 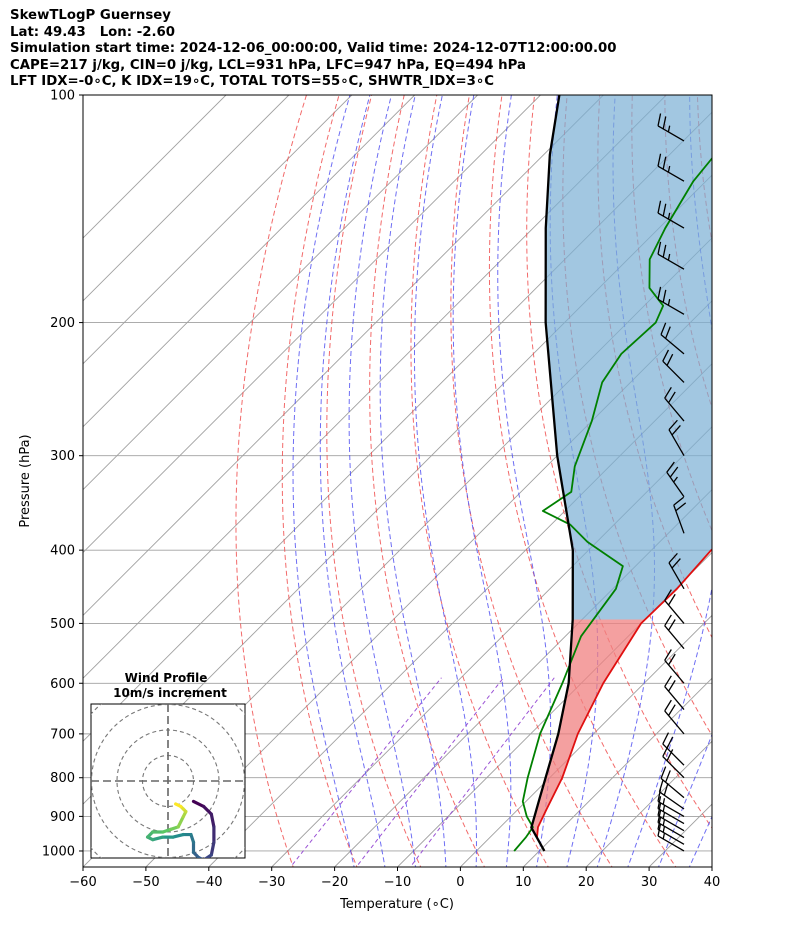 I want to click on mixing-ratio-lines, so click(x=422, y=772).